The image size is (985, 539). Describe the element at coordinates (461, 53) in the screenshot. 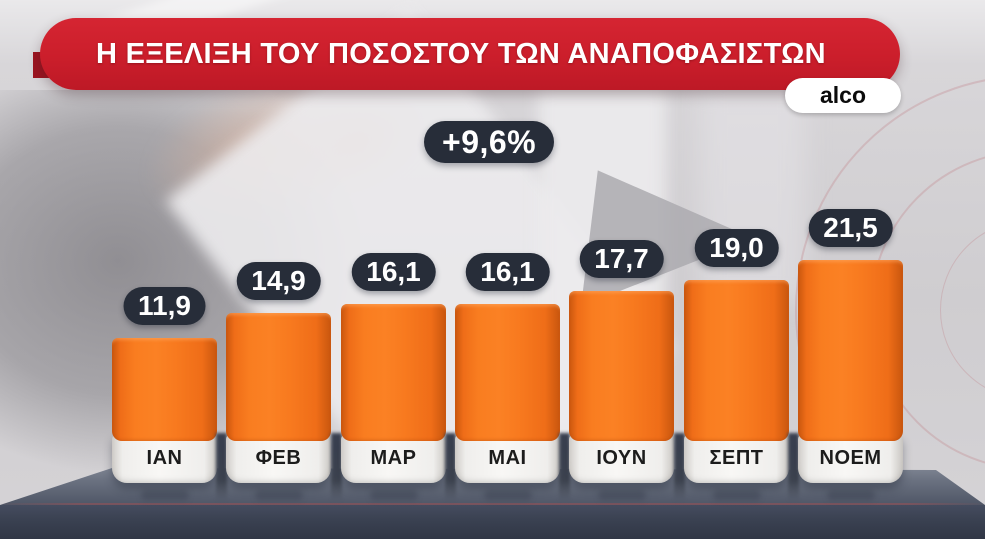

I see `page-title: Η ΕΞΕΛΙΞΗ ΤΟΥ ΠΟΣΟΣΤΟΥ ΤΩΝ ΑΝΑΠΟΦΑΣΙΣΤΩΝ` at that location.